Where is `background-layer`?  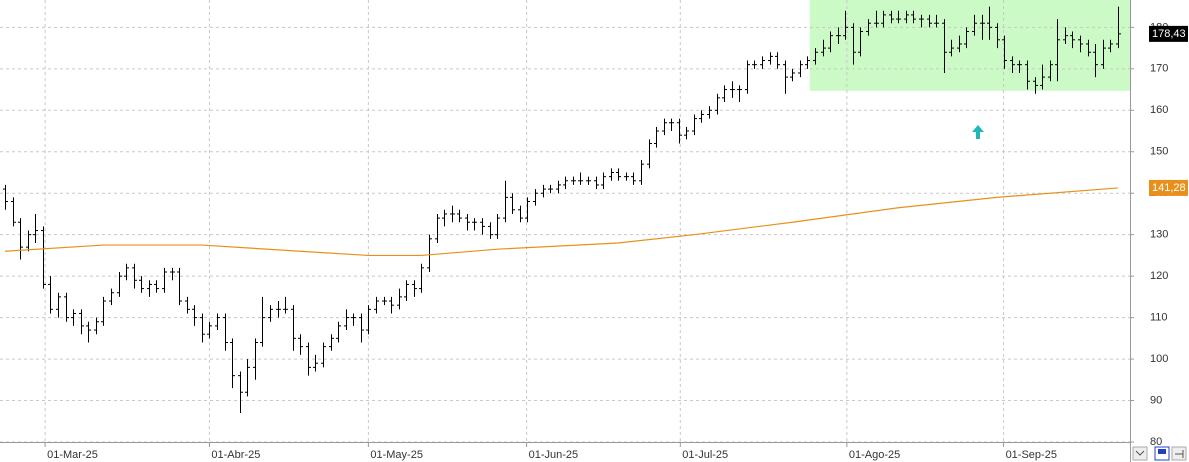 background-layer is located at coordinates (969, 45).